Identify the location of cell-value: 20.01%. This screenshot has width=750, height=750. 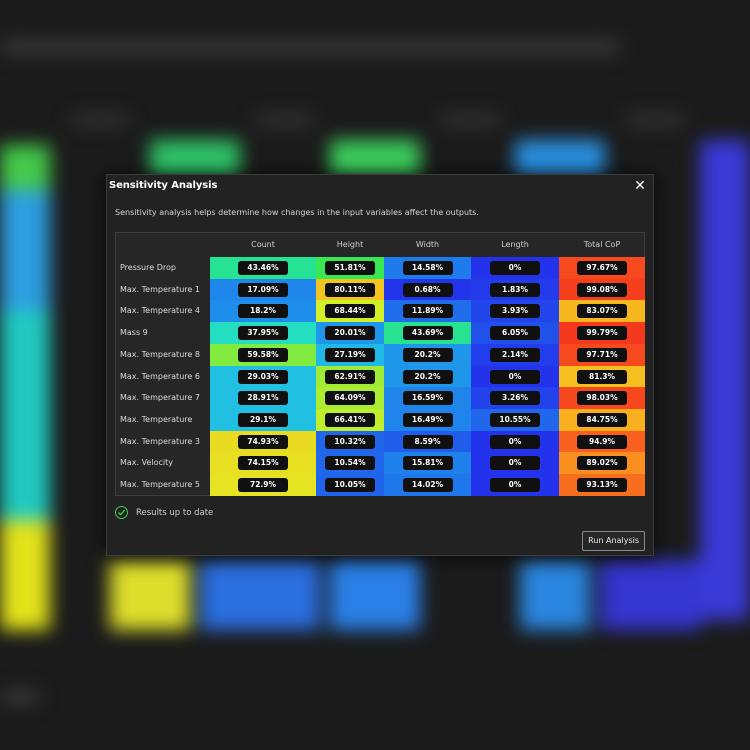
(350, 333).